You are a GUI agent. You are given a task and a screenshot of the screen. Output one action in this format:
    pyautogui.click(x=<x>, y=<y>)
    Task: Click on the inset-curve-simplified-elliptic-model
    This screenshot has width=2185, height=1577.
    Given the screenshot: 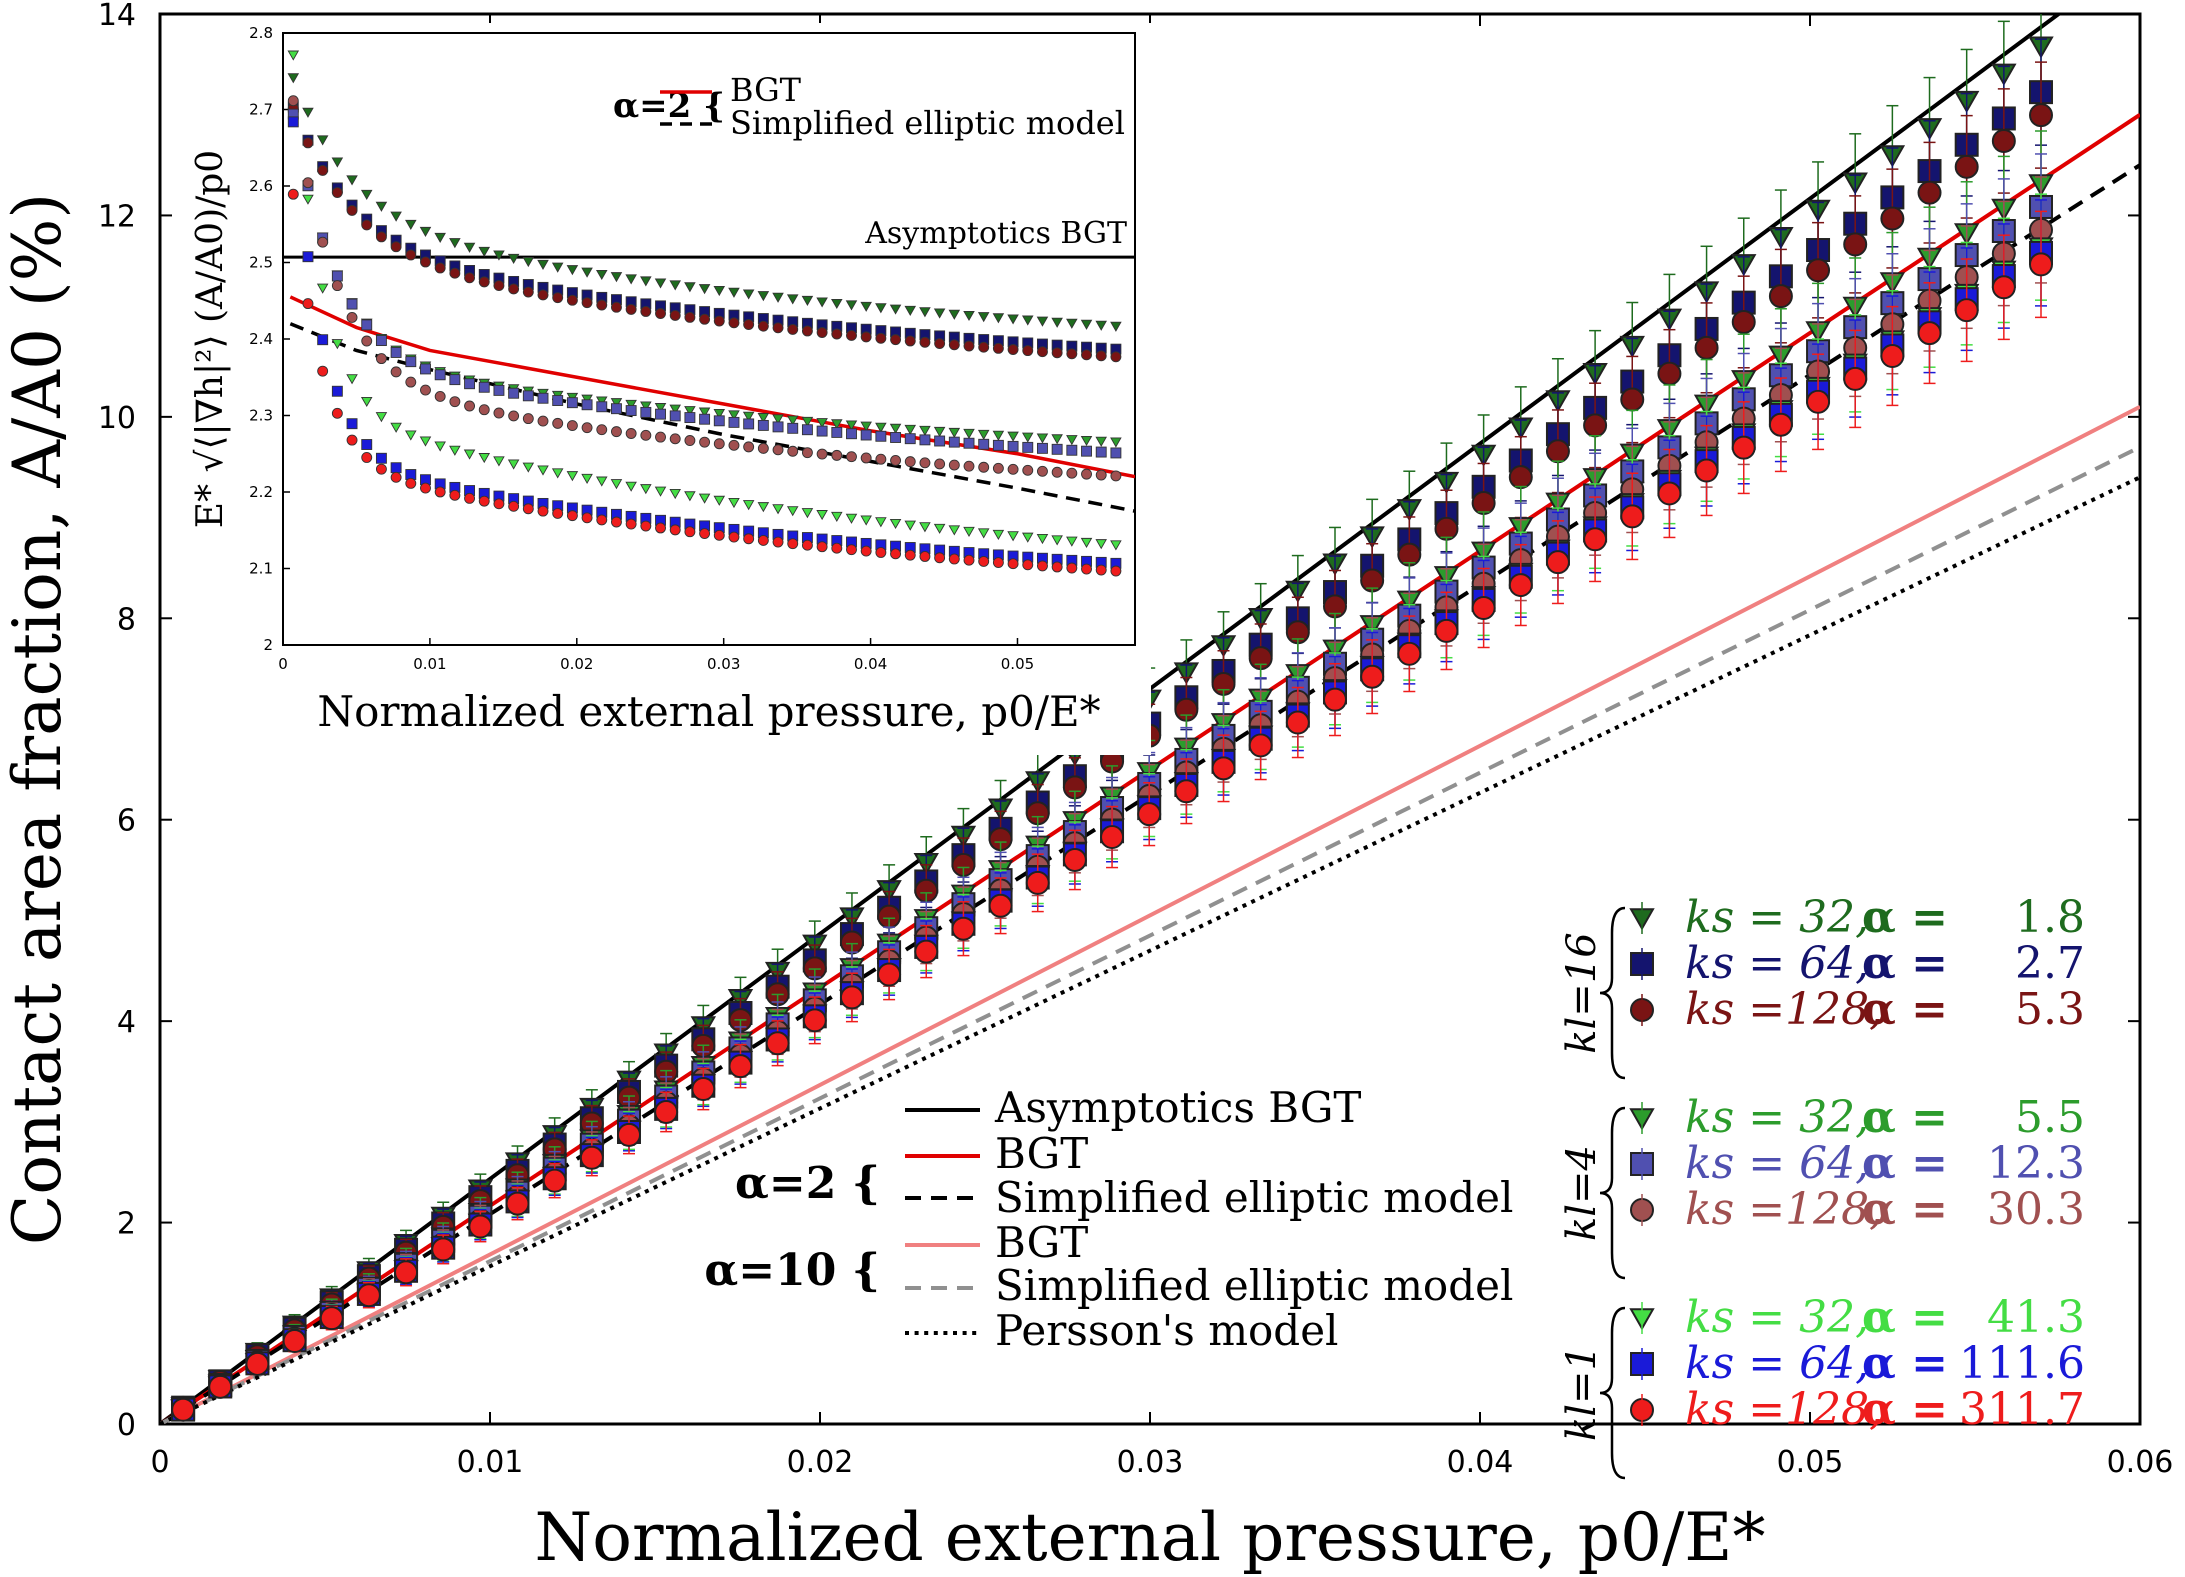 What is the action you would take?
    pyautogui.click(x=712, y=417)
    